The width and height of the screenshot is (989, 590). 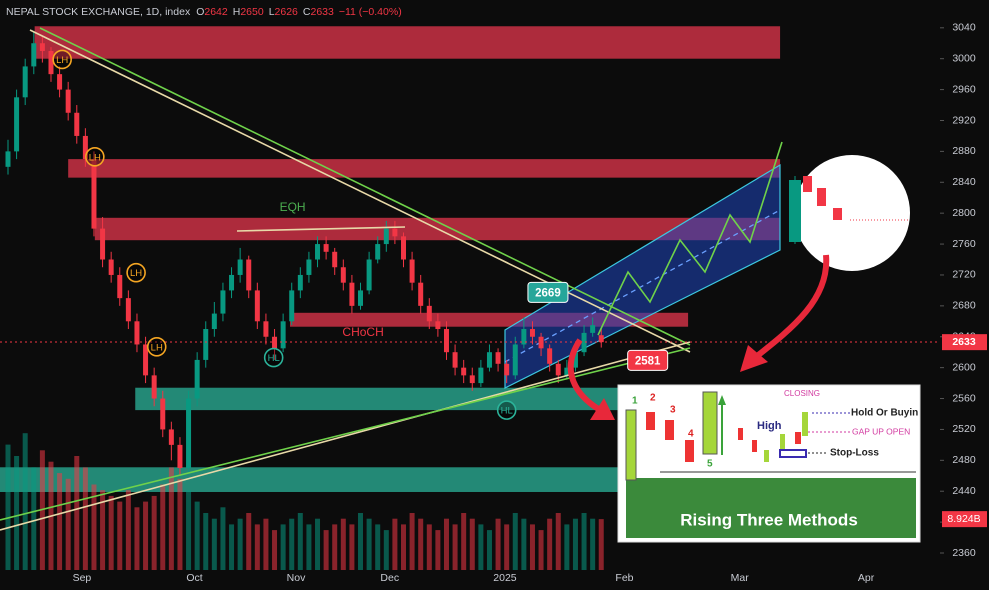 I want to click on price-tag, so click(x=648, y=360).